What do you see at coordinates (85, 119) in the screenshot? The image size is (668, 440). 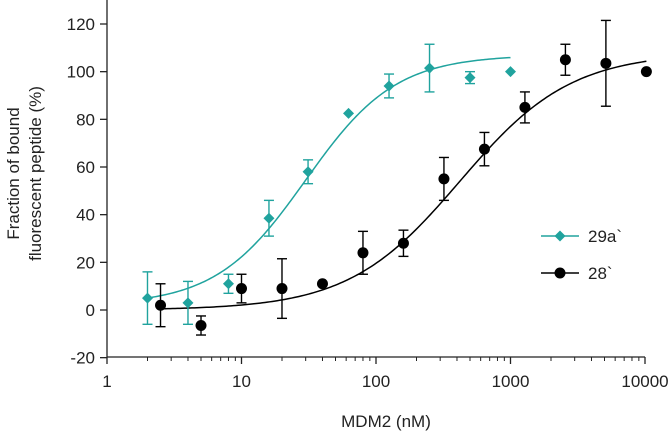 I see `y-tick-label: 80` at bounding box center [85, 119].